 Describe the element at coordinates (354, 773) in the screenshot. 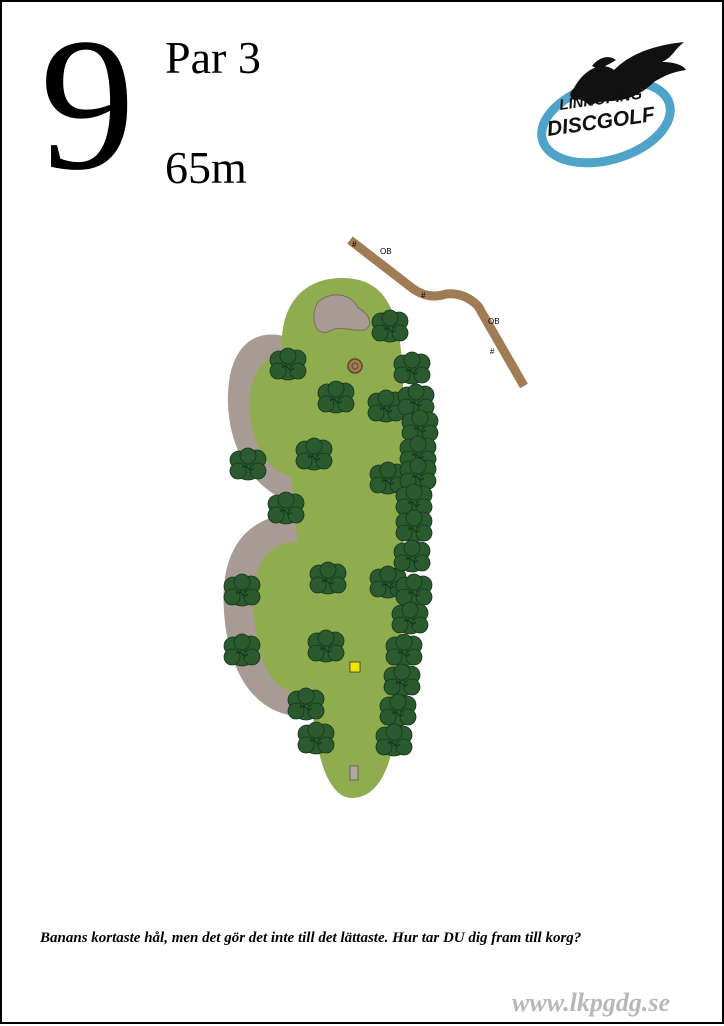

I see `tee-pad` at that location.